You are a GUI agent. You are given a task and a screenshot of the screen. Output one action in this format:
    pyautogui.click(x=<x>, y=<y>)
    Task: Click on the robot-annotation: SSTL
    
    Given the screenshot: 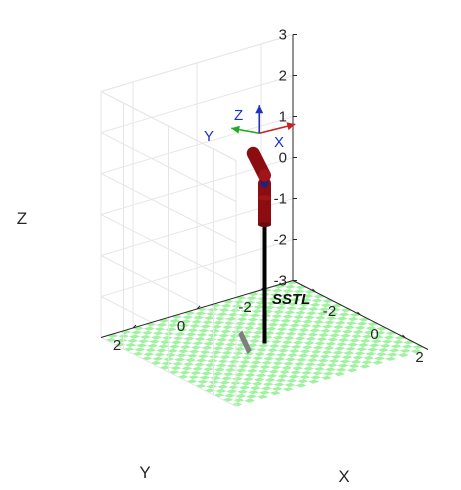 What is the action you would take?
    pyautogui.click(x=291, y=299)
    